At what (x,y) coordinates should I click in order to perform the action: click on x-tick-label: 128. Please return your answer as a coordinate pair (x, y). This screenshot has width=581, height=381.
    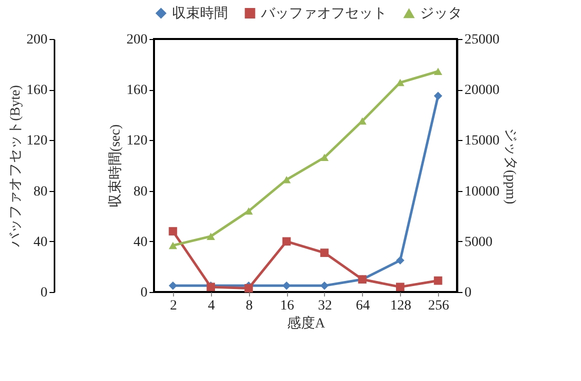
    Looking at the image, I should click on (401, 306).